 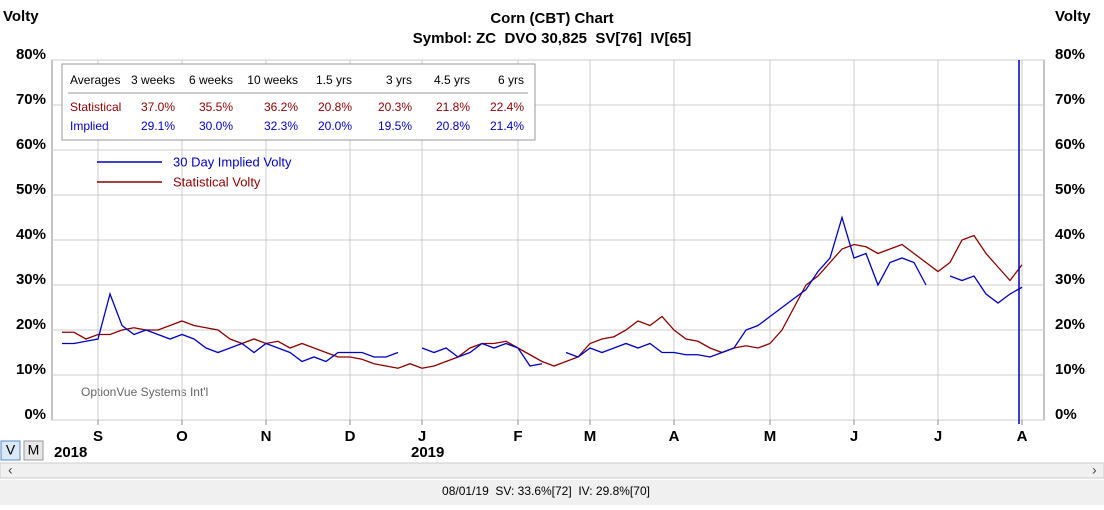 What do you see at coordinates (95, 107) in the screenshot?
I see `table-cell: Statistical` at bounding box center [95, 107].